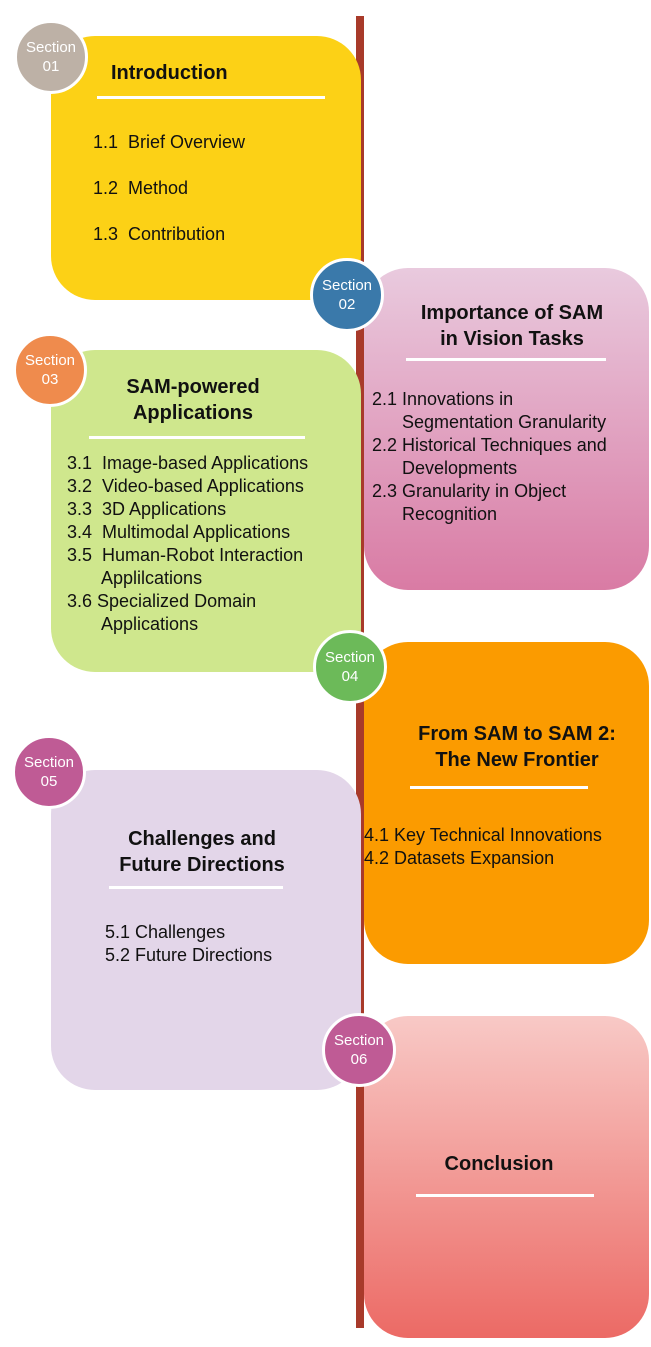 This screenshot has height=1347, width=651. Describe the element at coordinates (359, 1059) in the screenshot. I see `badge-number: 06` at that location.